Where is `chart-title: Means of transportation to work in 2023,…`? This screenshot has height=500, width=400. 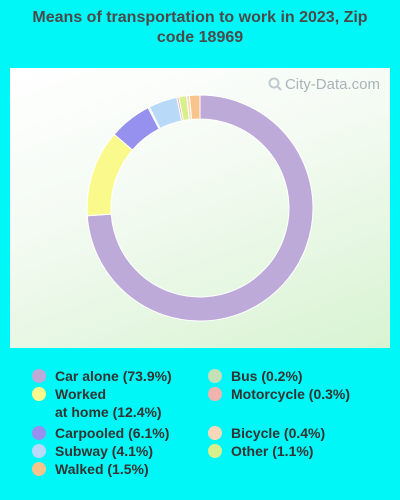 chart-title: Means of transportation to work in 2023,… is located at coordinates (200, 27).